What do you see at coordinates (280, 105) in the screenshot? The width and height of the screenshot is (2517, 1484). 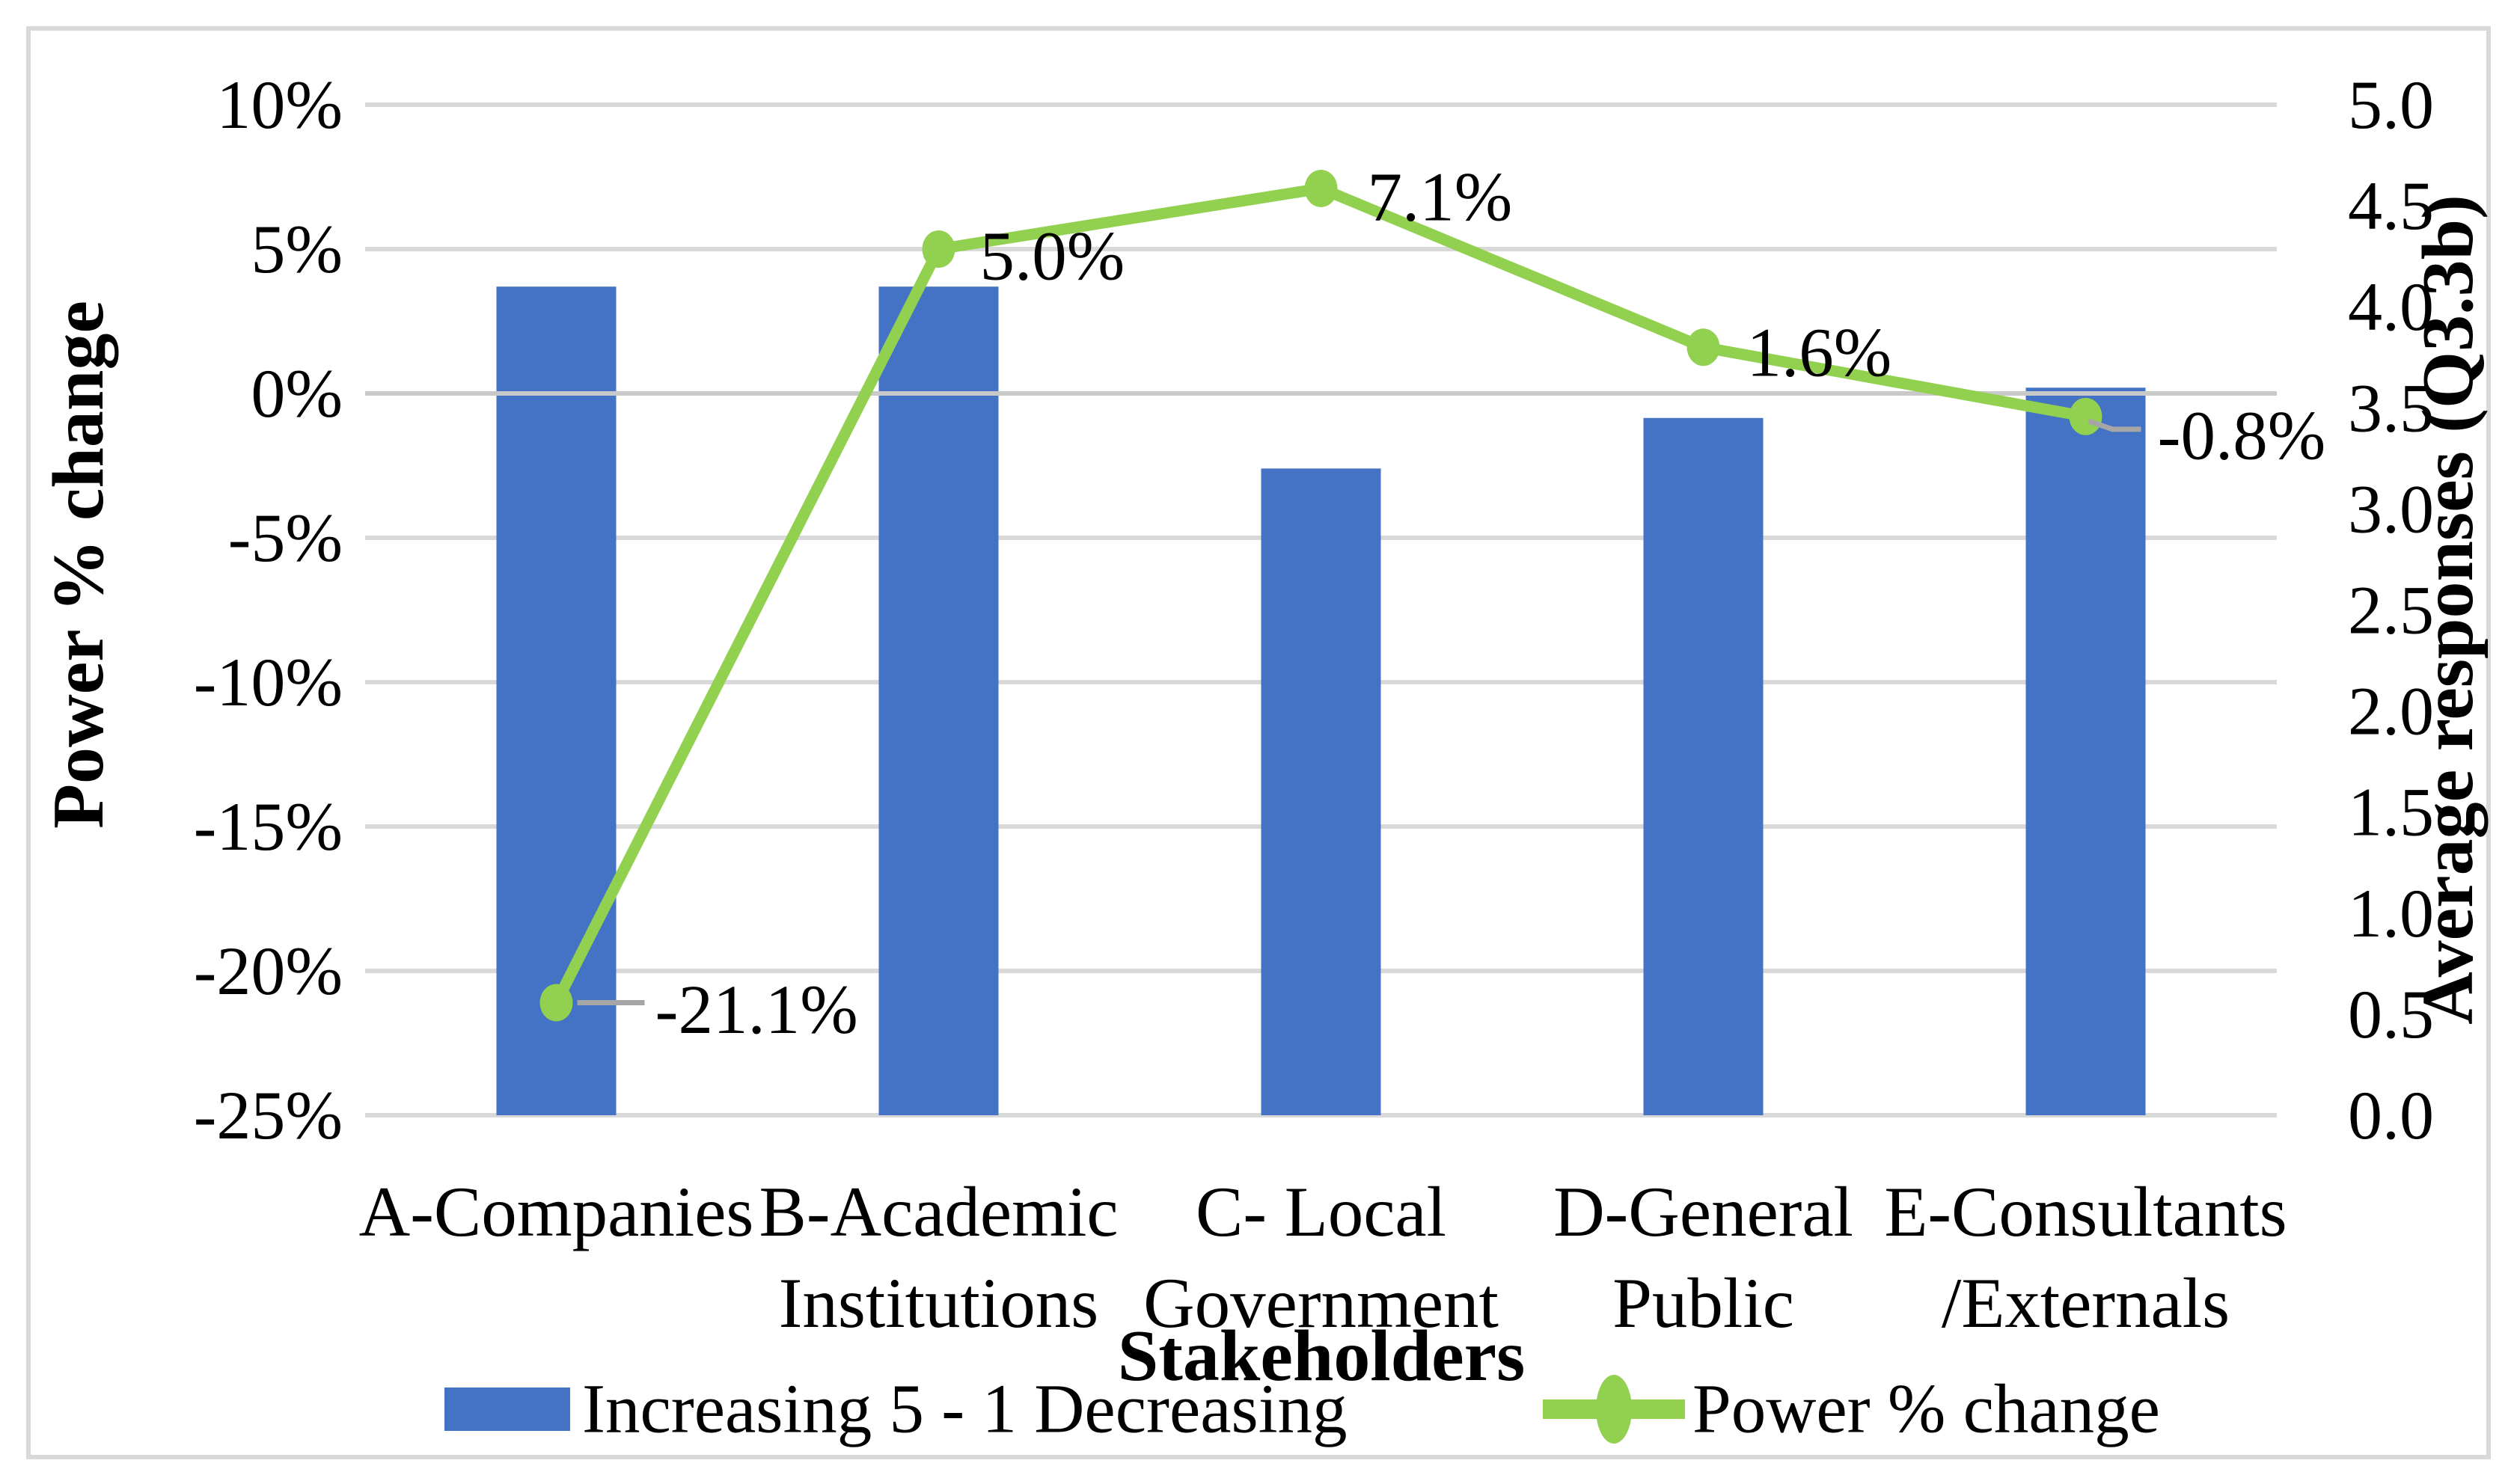 I see `left-axis-tick-0: 10%` at bounding box center [280, 105].